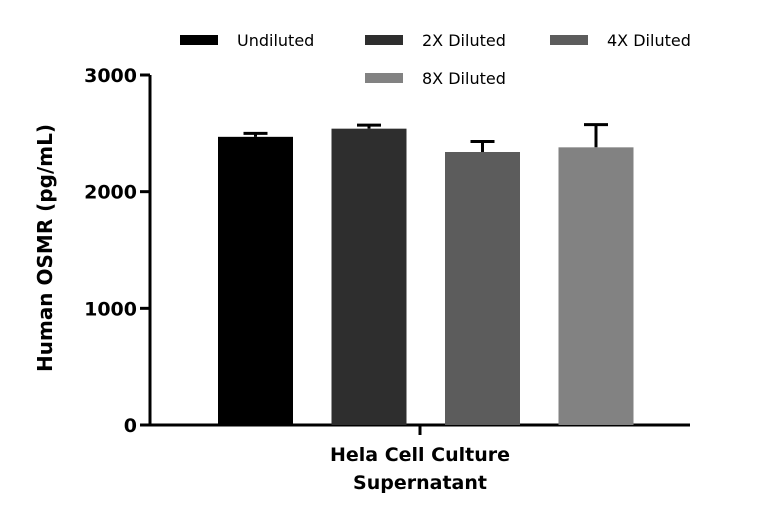  What do you see at coordinates (464, 40) in the screenshot?
I see `legend-label: 2X Diluted` at bounding box center [464, 40].